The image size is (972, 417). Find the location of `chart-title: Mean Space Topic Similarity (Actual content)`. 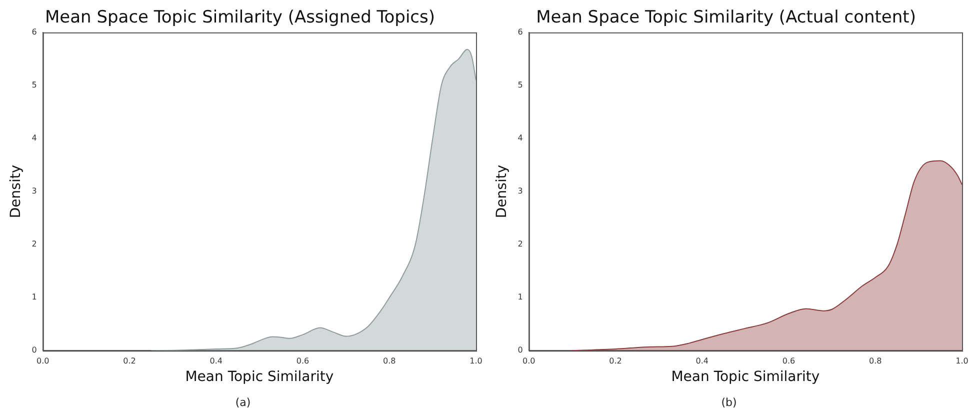

chart-title: Mean Space Topic Similarity (Actual content) is located at coordinates (726, 18).